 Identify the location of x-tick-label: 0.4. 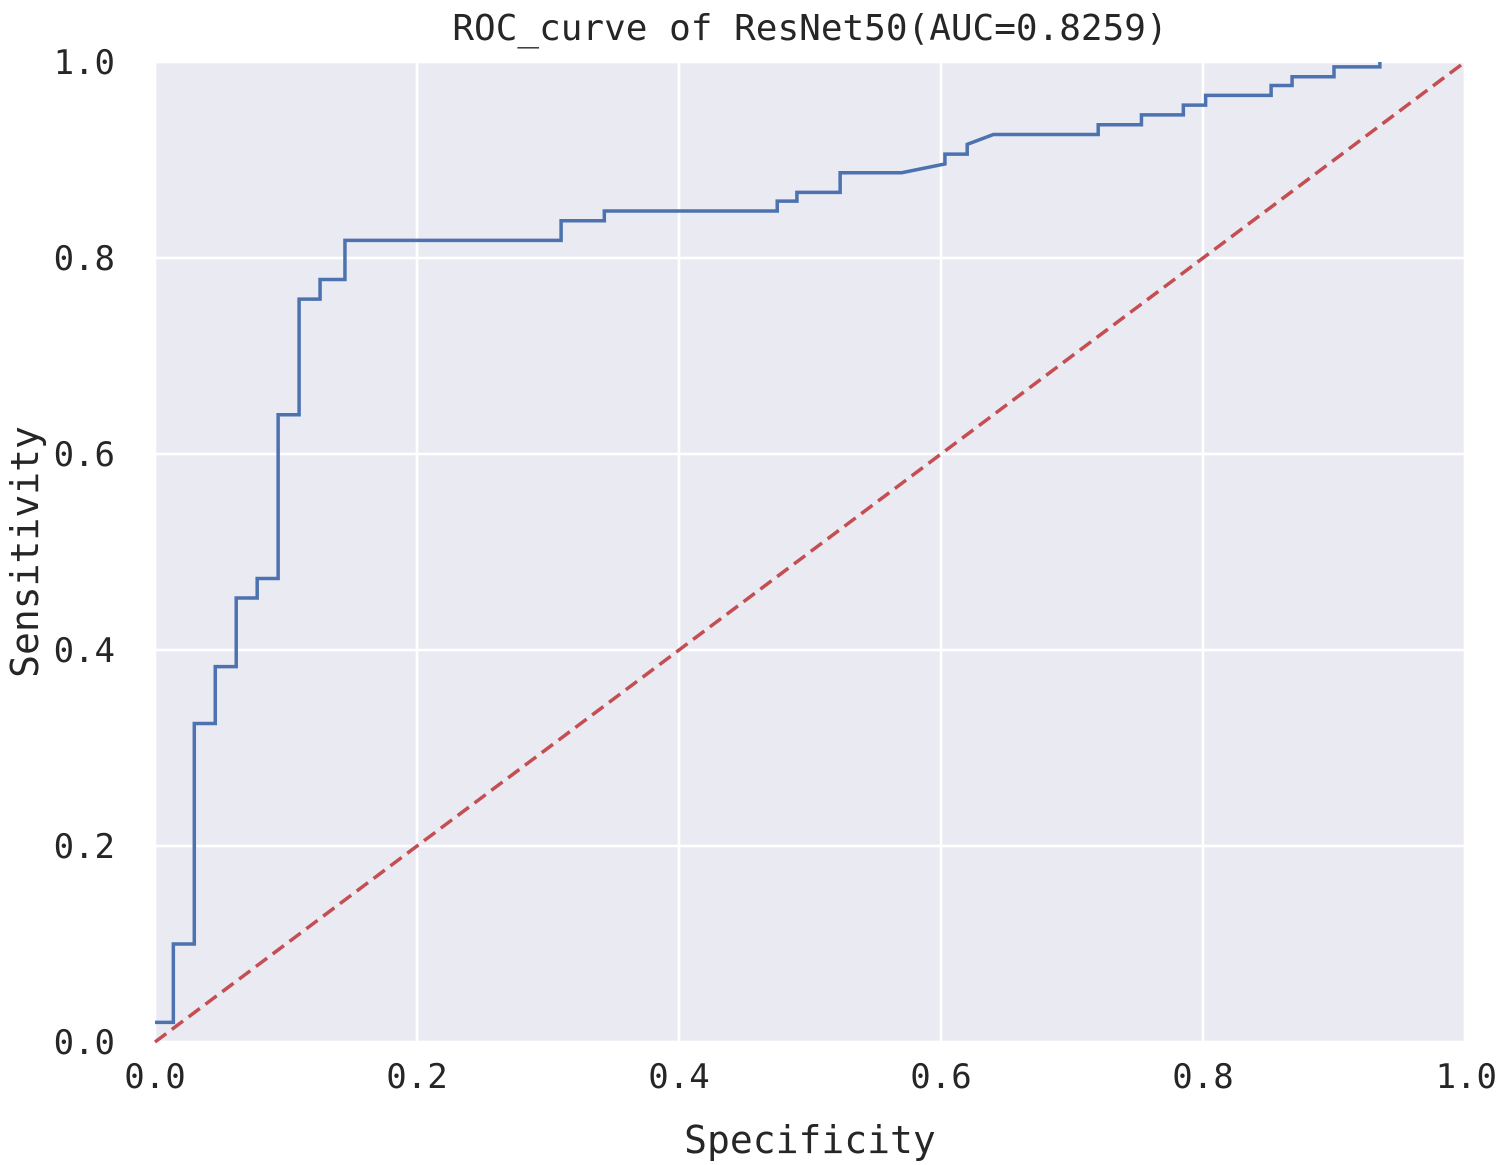
(678, 1077).